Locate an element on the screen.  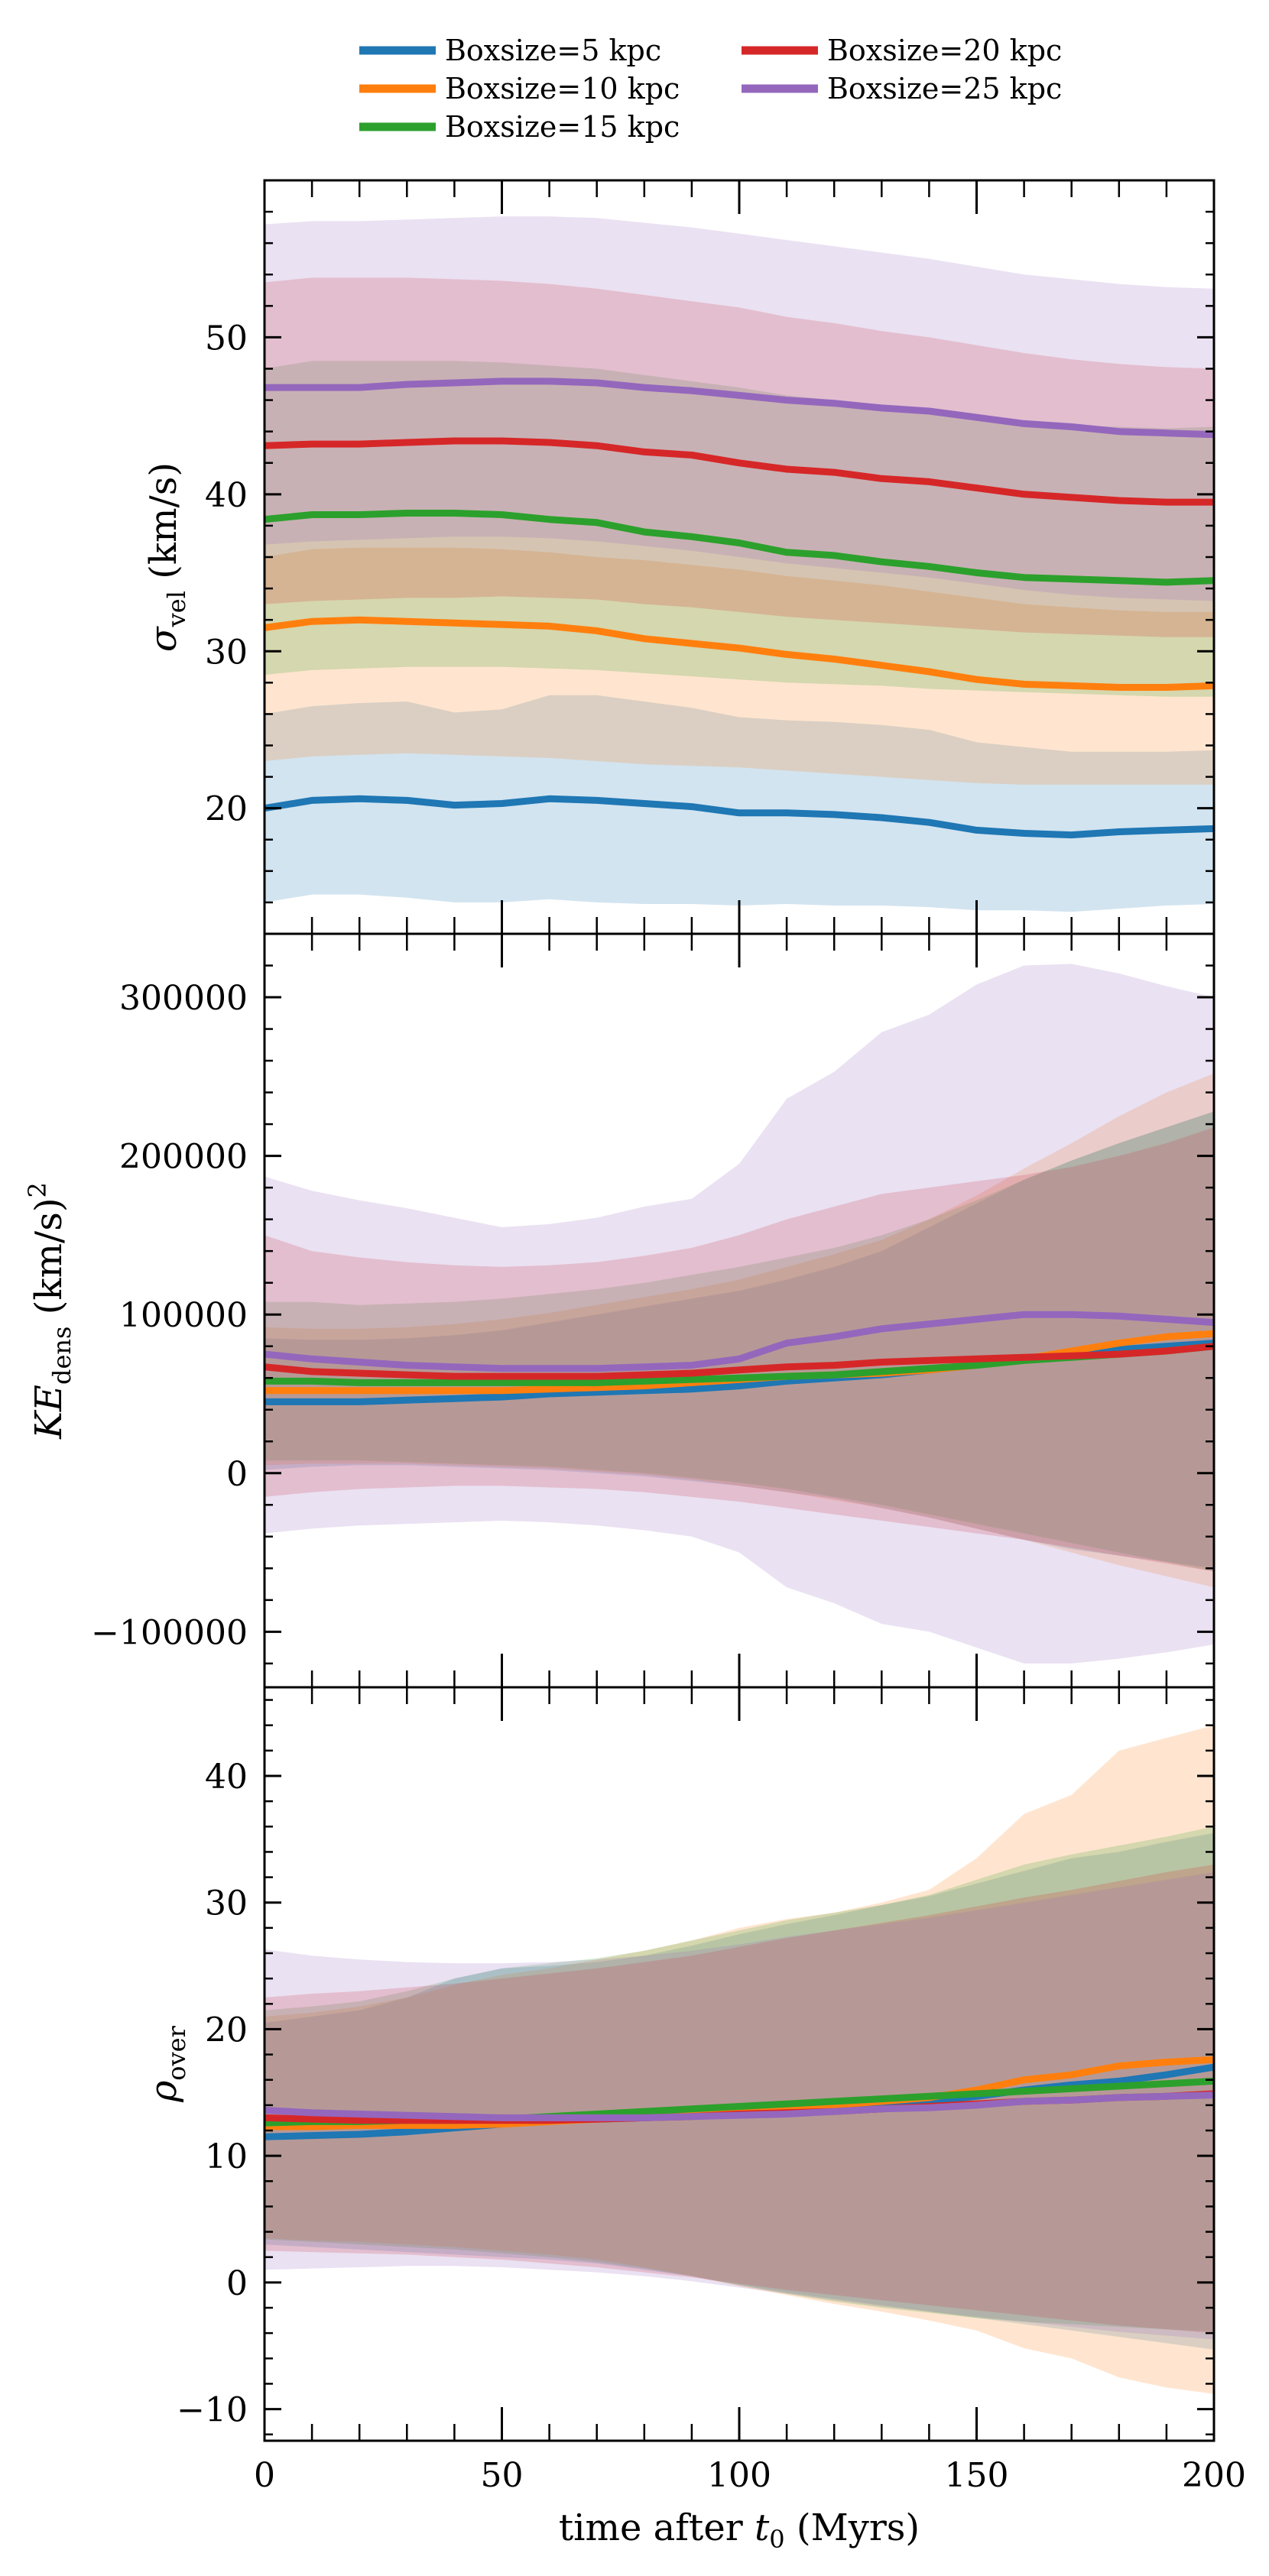
y-tick-label: 10 is located at coordinates (226, 2156).